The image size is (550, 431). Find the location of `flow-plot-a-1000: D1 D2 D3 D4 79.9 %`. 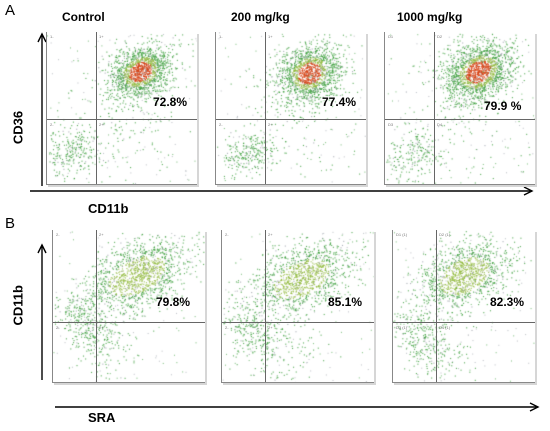

flow-plot-a-1000: D1 D2 D3 D4 79.9 % is located at coordinates (459, 108).